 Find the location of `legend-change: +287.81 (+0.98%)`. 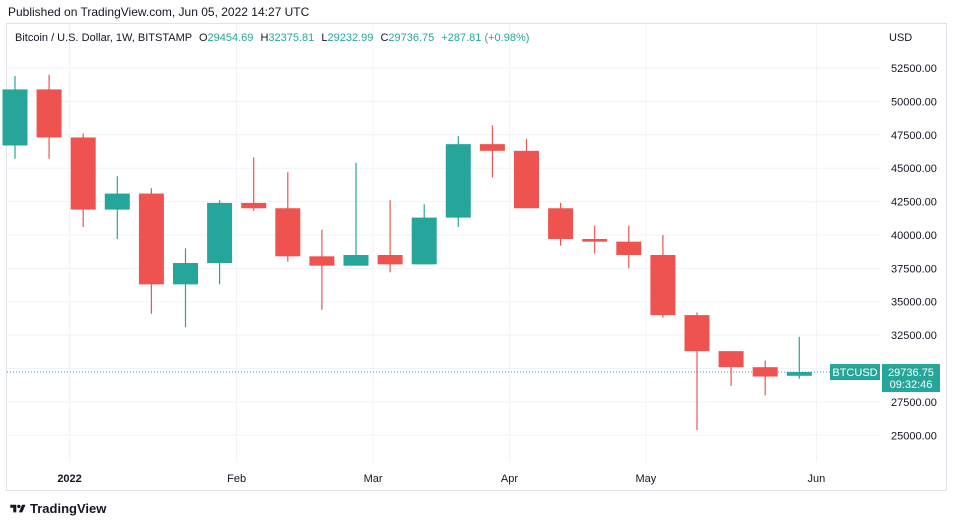

legend-change: +287.81 (+0.98%) is located at coordinates (485, 38).